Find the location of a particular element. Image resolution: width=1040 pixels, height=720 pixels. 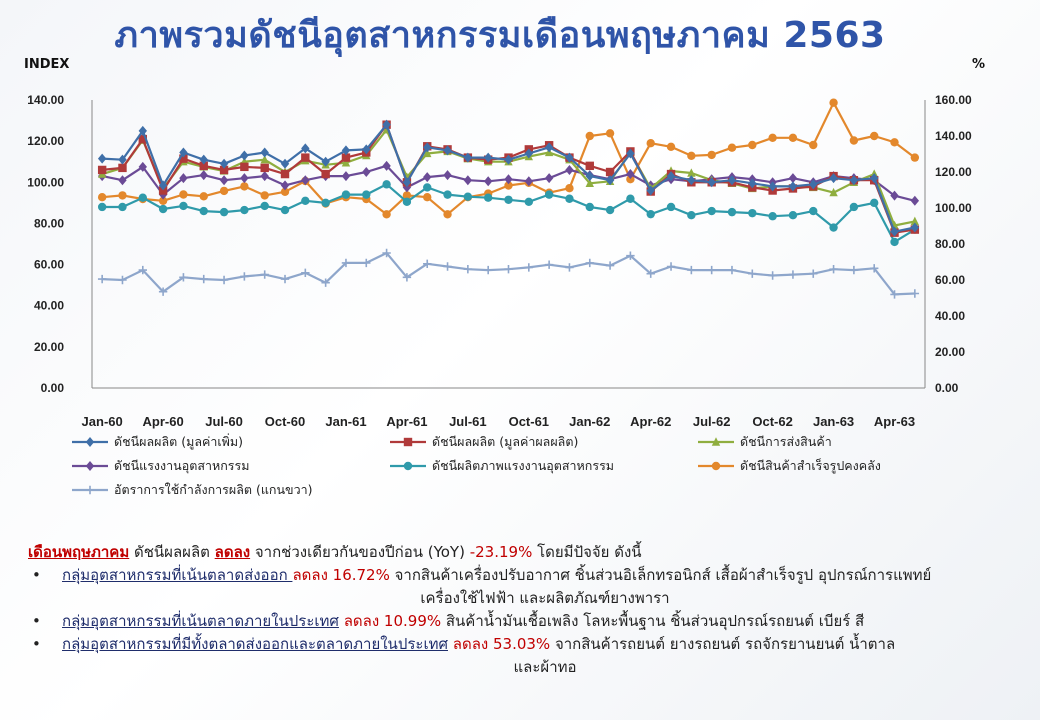

x-tick-label: Oct-62 is located at coordinates (772, 421).